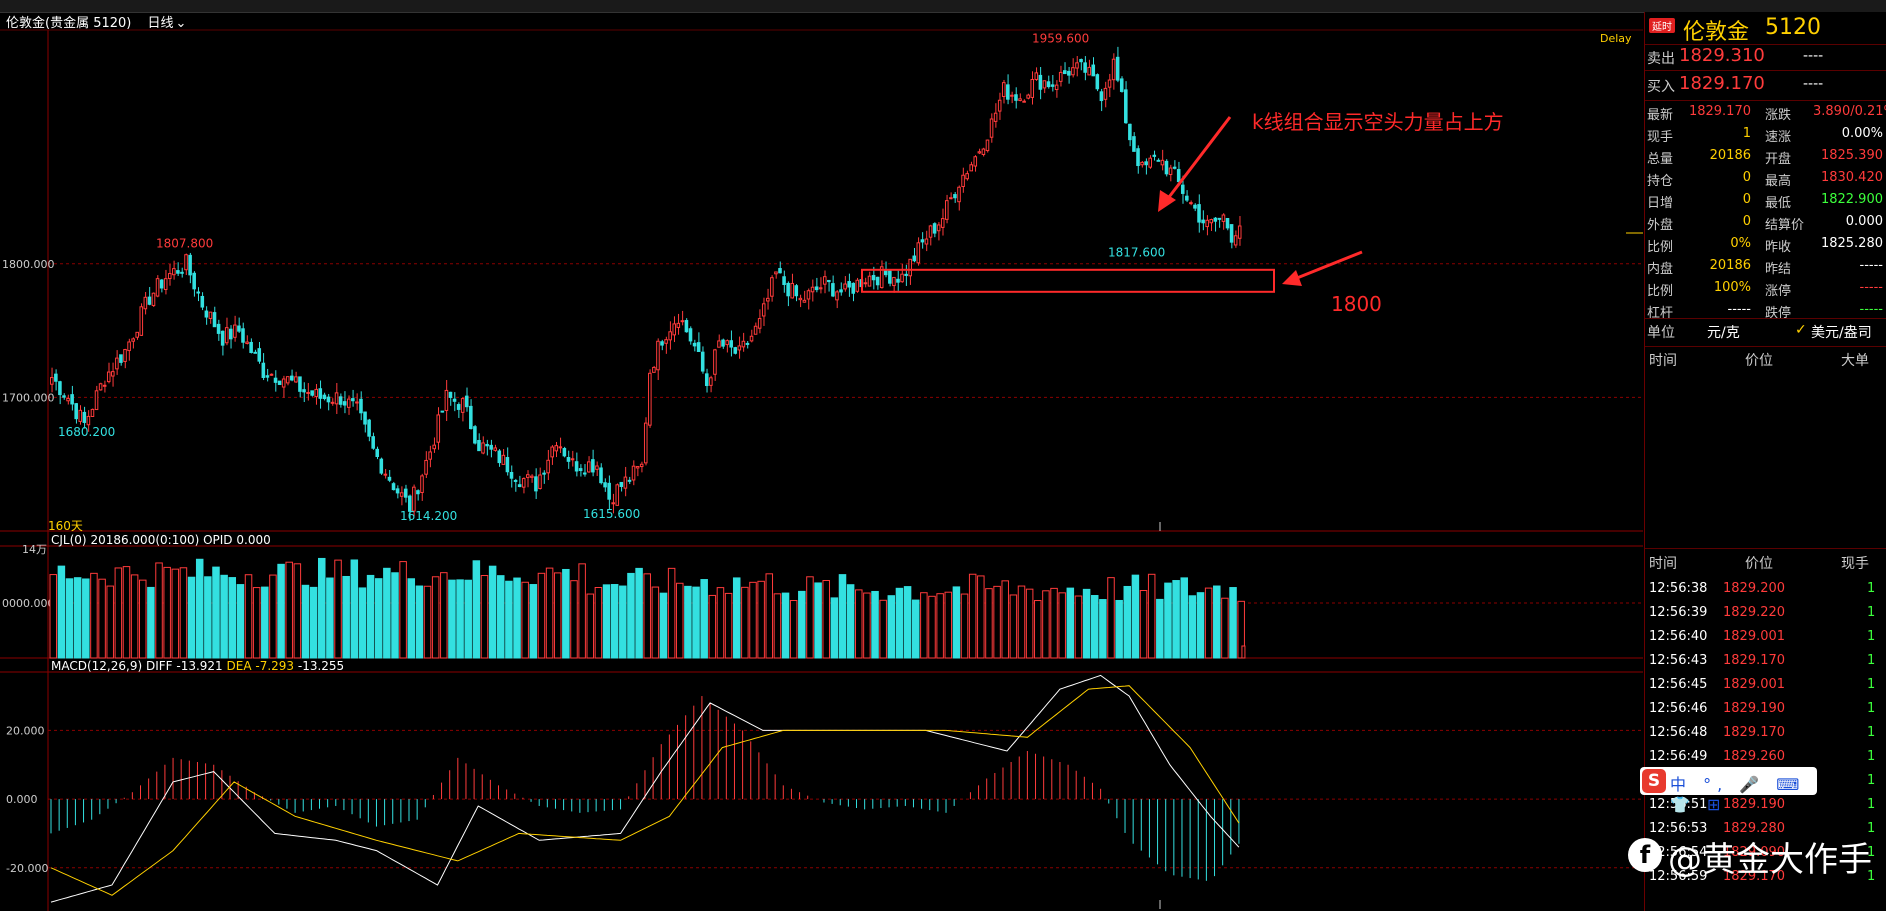  Describe the element at coordinates (1660, 159) in the screenshot. I see `quote-label: 总量` at that location.